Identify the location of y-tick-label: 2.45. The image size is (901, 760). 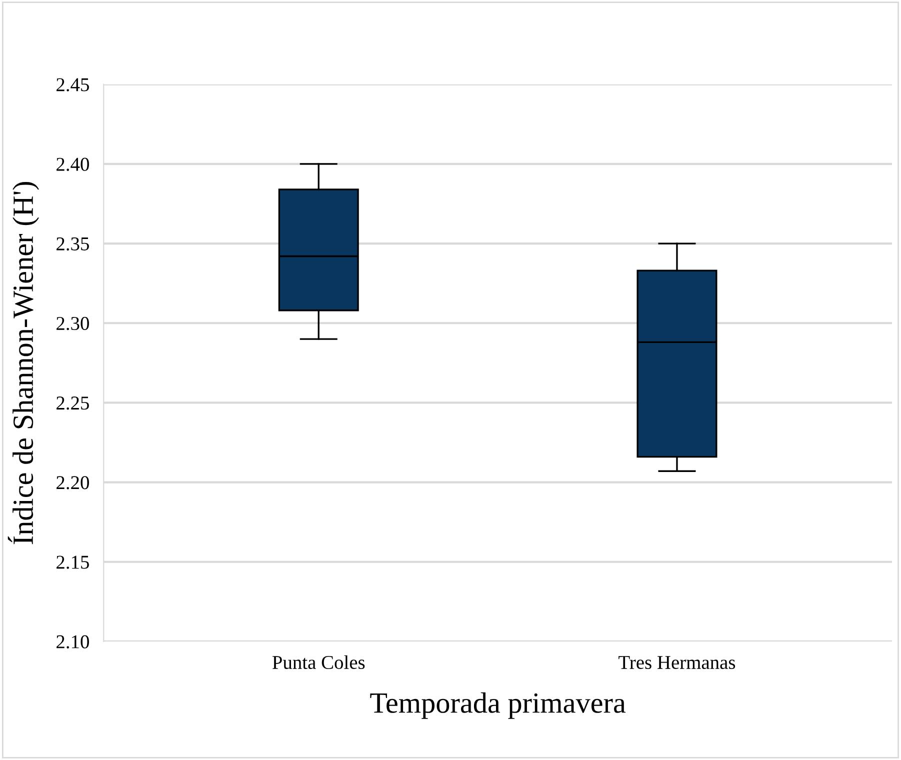
(72, 85).